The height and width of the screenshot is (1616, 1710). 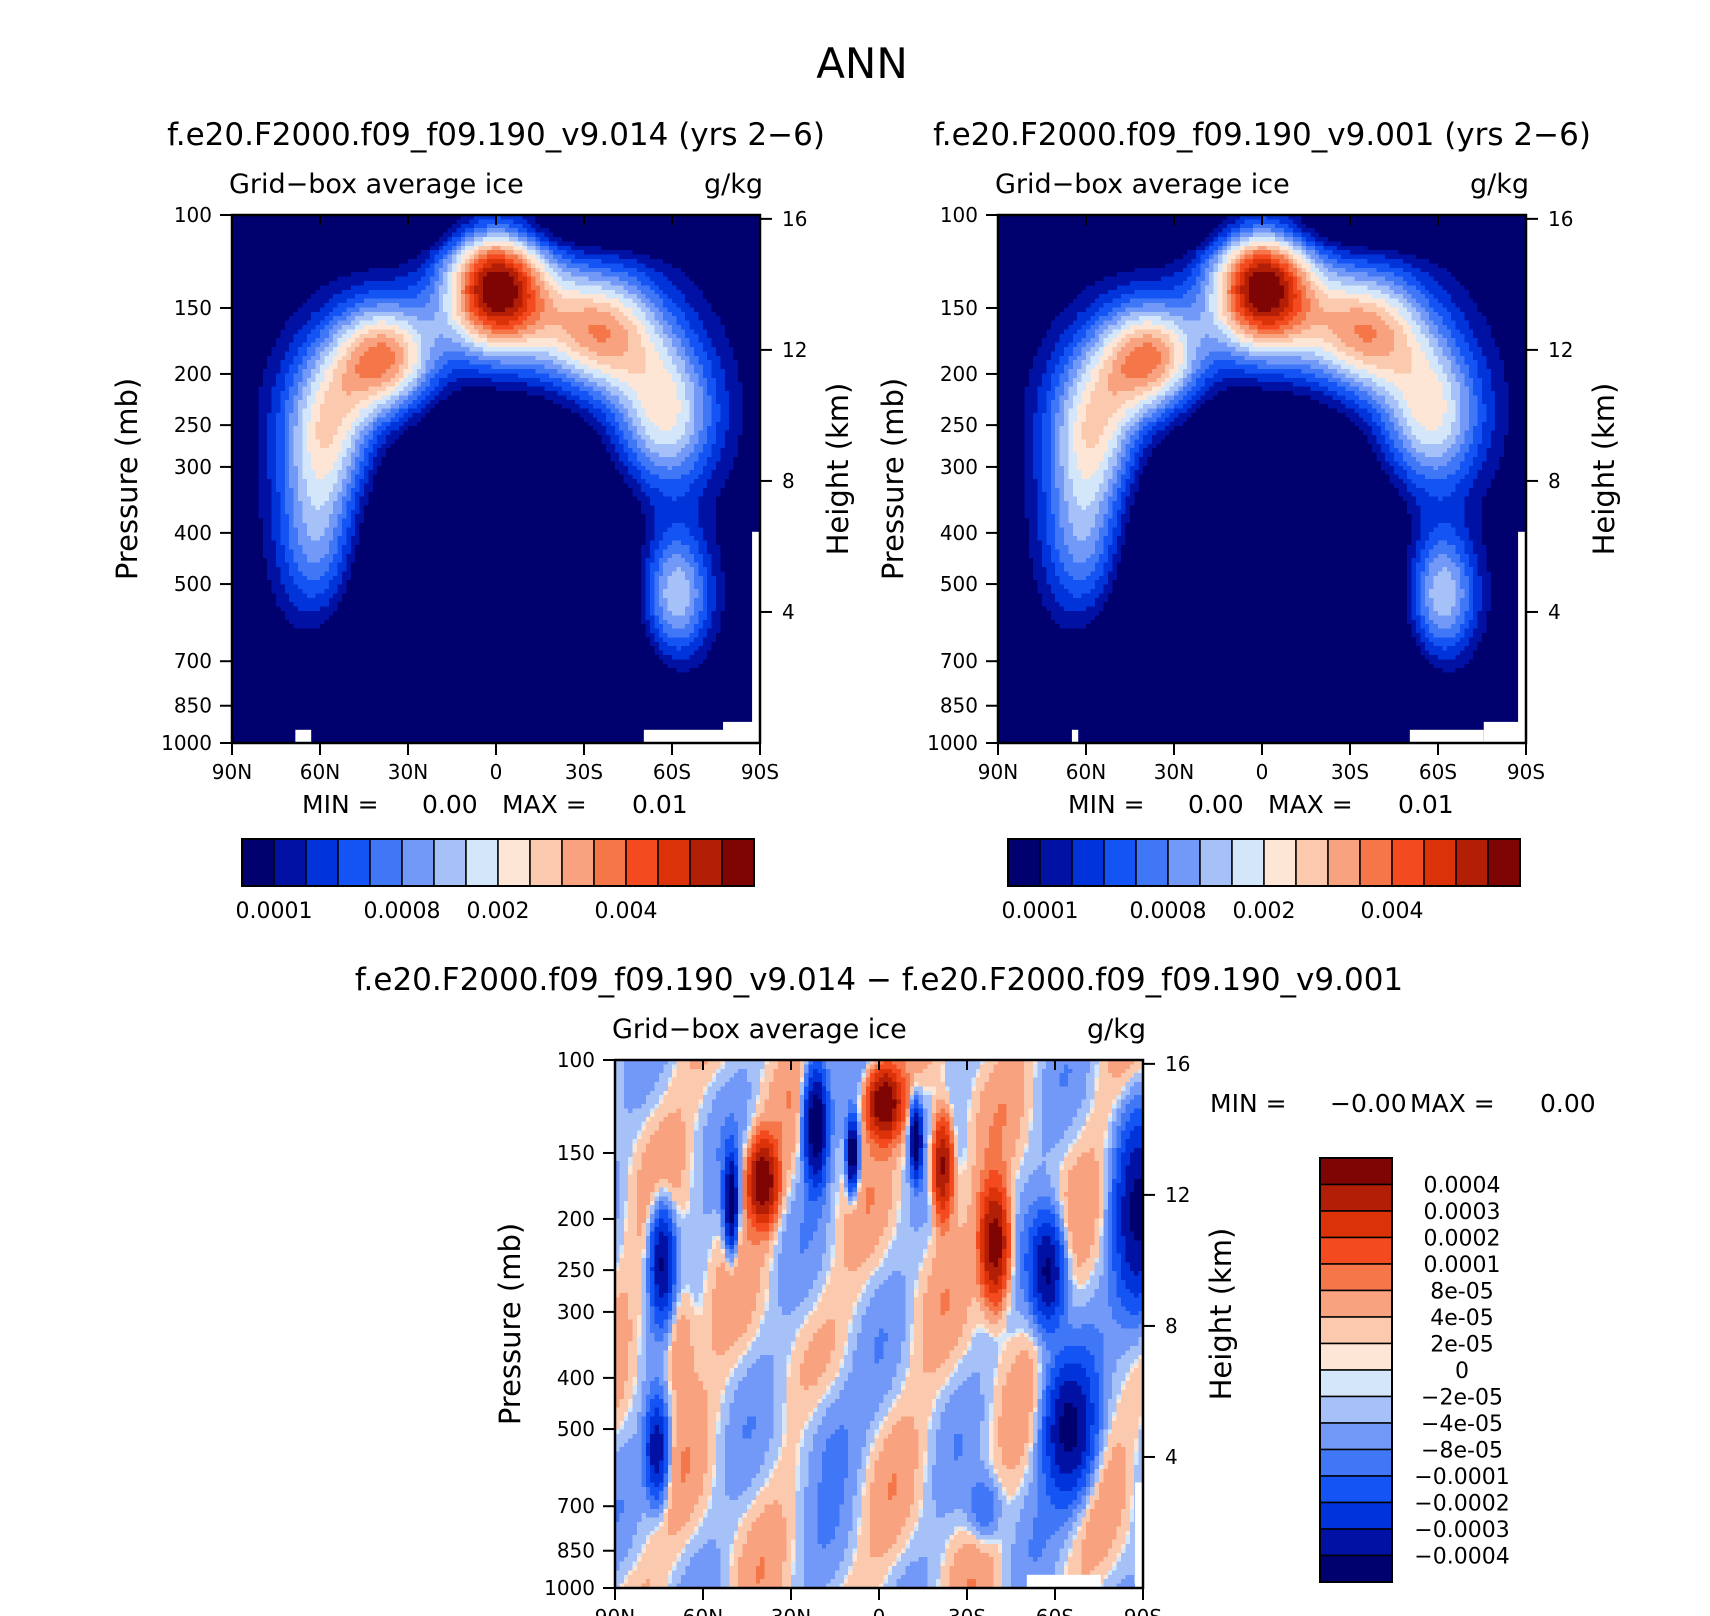 What do you see at coordinates (1462, 1212) in the screenshot?
I see `colorbar-label: 0.0003` at bounding box center [1462, 1212].